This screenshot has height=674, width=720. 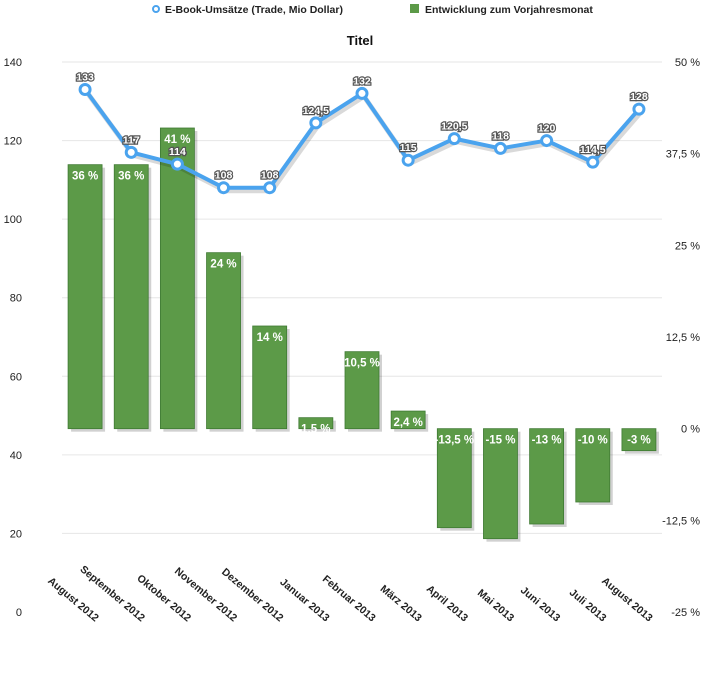 I want to click on y-left-tick-label: 60, so click(x=16, y=377).